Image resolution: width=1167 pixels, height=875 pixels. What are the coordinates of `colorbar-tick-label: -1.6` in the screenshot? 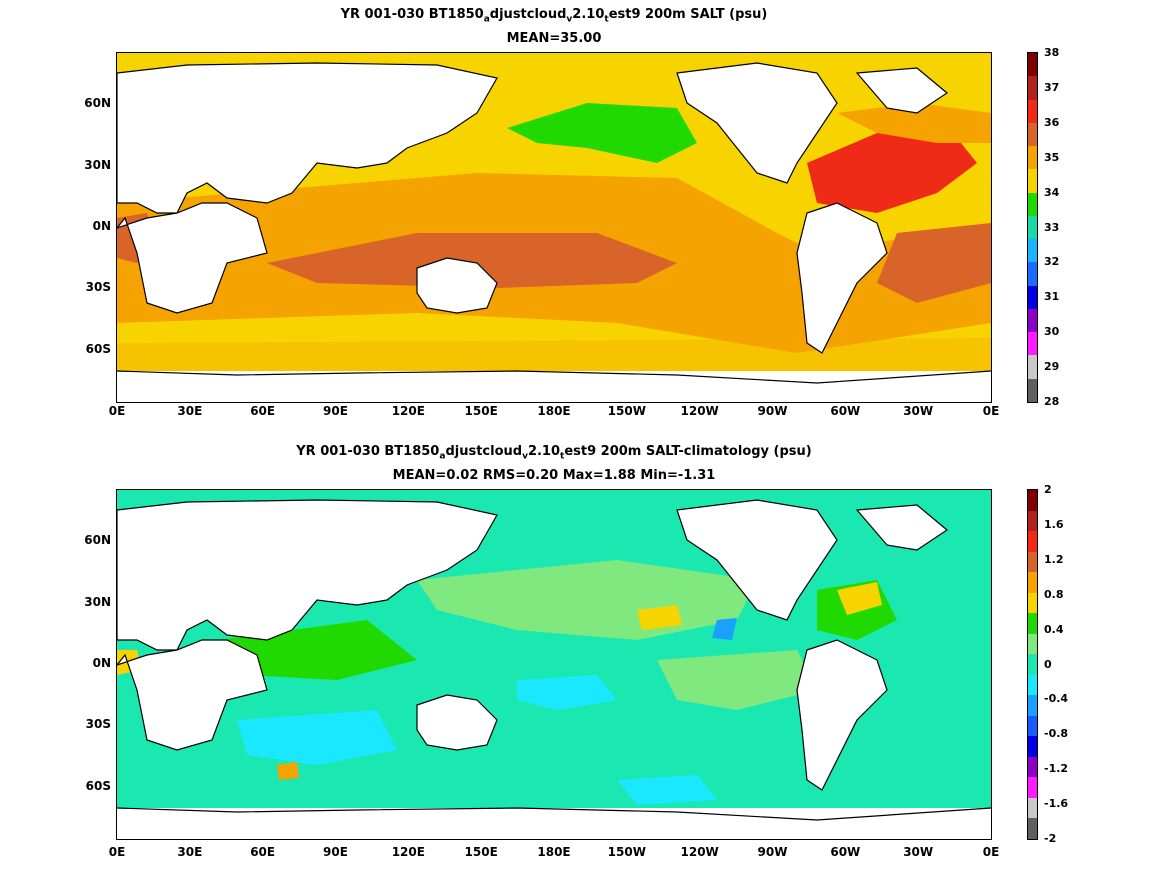 It's located at (1056, 804).